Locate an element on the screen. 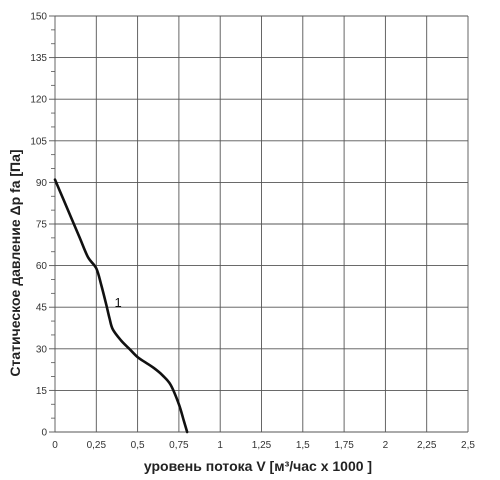 This screenshot has height=480, width=500. series-label: 1 is located at coordinates (117, 302).